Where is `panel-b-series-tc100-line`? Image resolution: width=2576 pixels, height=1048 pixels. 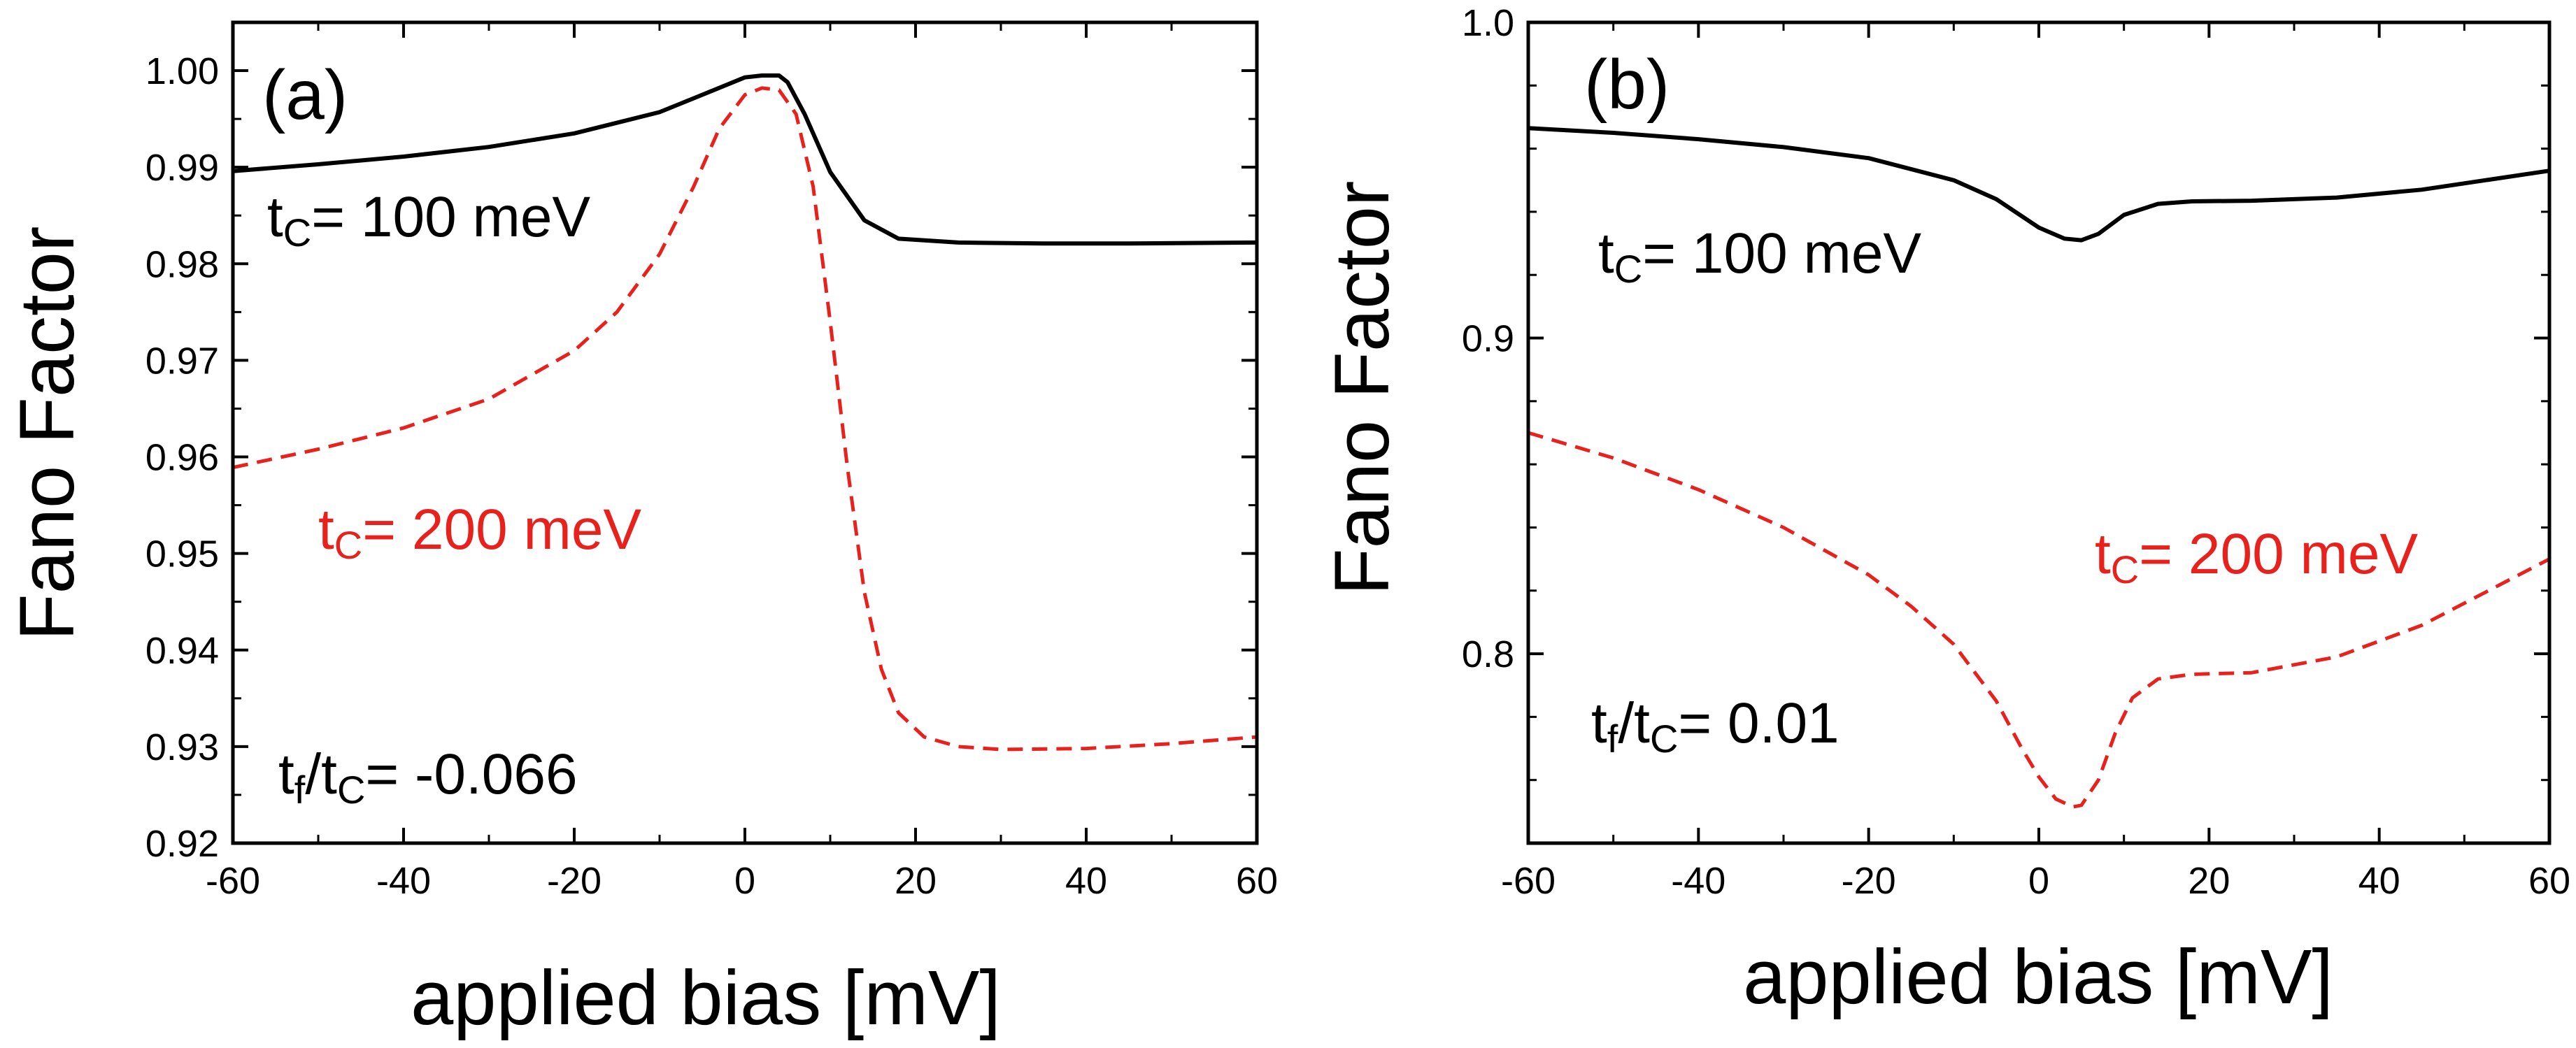
panel-b-series-tc100-line is located at coordinates (2039, 185).